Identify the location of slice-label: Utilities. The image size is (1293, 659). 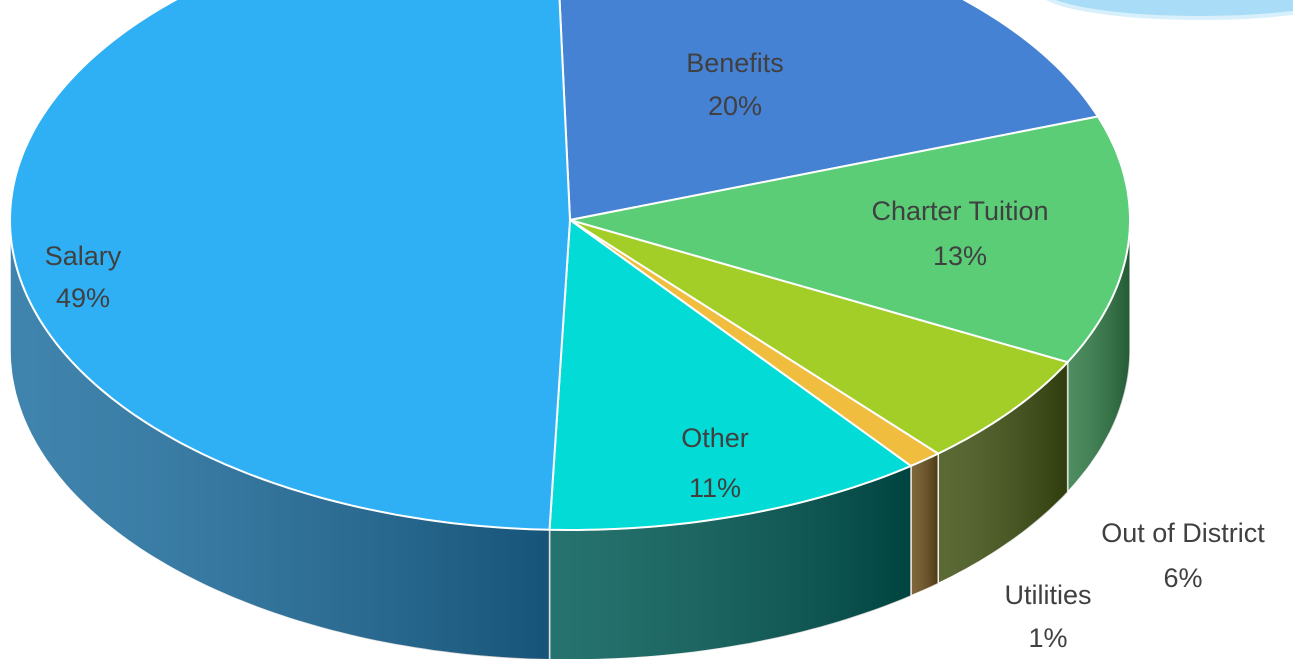
(1047, 595).